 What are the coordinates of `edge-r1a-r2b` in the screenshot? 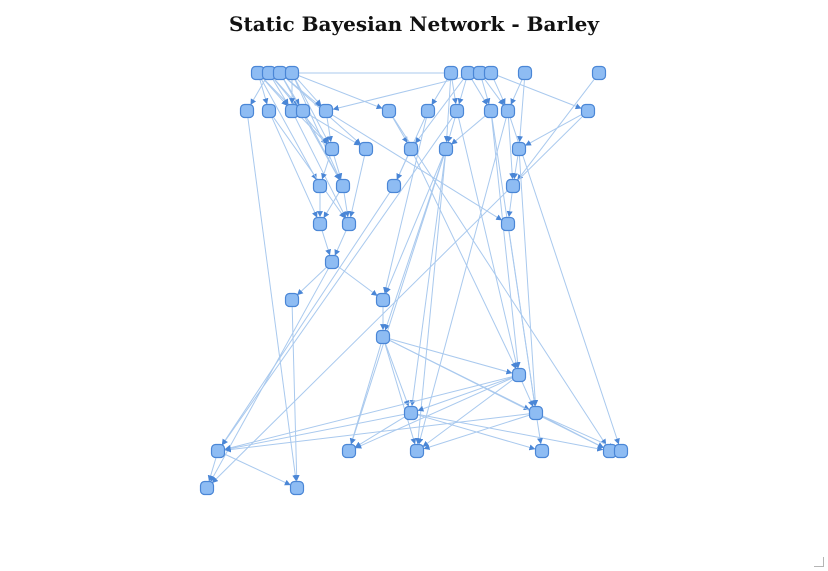 It's located at (264, 92).